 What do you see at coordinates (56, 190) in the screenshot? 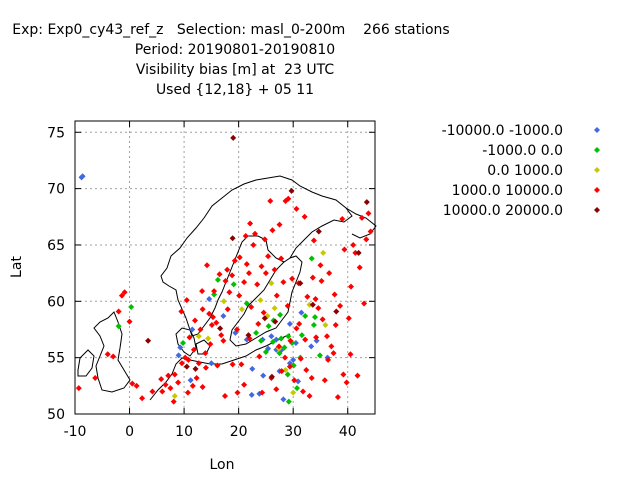
I see `y-tick-label: 70` at bounding box center [56, 190].